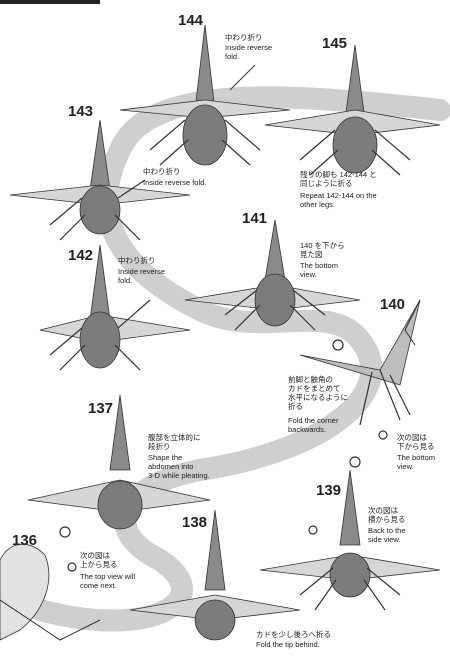 This screenshot has width=450, height=659. I want to click on step-number-143: 143, so click(81, 111).